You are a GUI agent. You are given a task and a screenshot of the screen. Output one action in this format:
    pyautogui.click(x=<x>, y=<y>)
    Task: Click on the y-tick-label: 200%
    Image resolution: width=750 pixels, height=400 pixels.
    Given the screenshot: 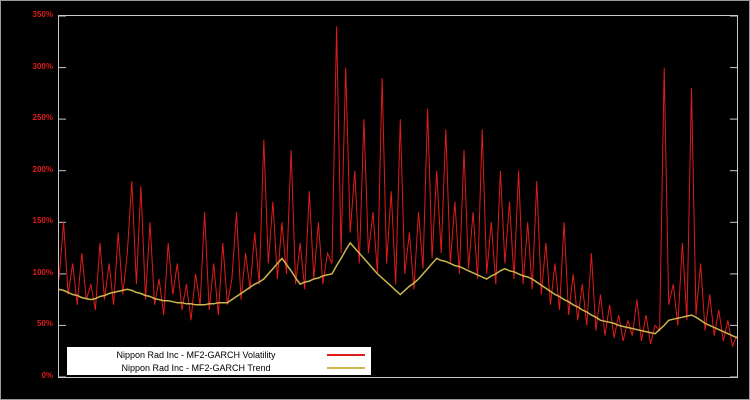 What is the action you would take?
    pyautogui.click(x=42, y=169)
    